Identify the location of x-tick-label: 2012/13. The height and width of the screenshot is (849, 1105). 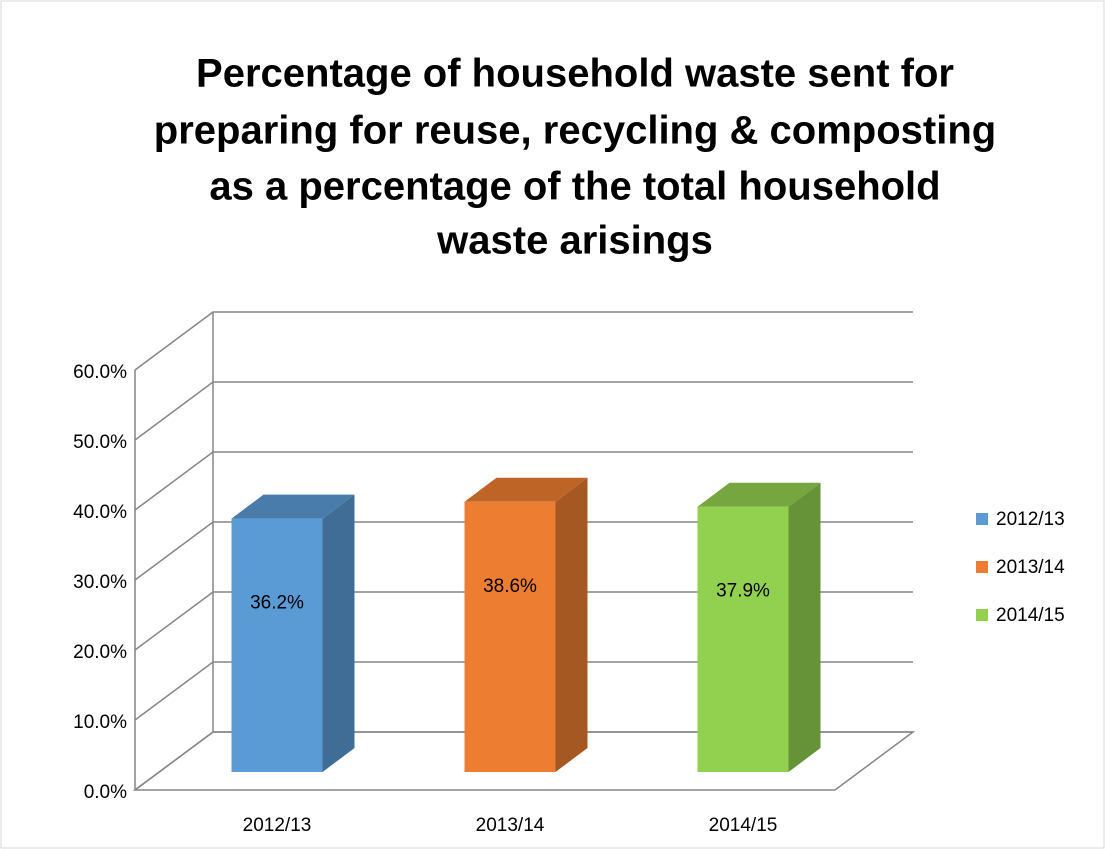
(277, 825).